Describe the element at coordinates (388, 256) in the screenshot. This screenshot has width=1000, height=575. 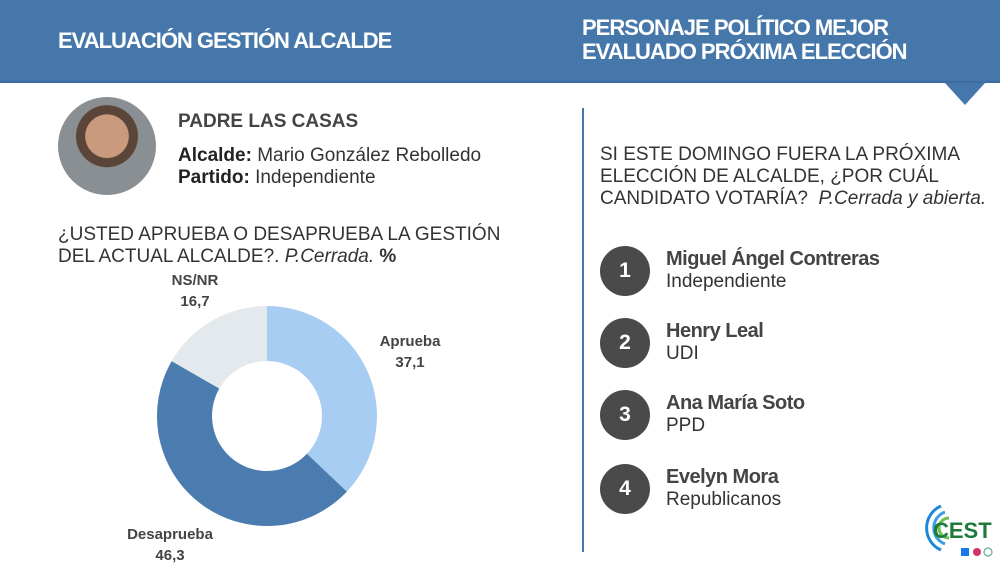
I see `question-unit: %` at that location.